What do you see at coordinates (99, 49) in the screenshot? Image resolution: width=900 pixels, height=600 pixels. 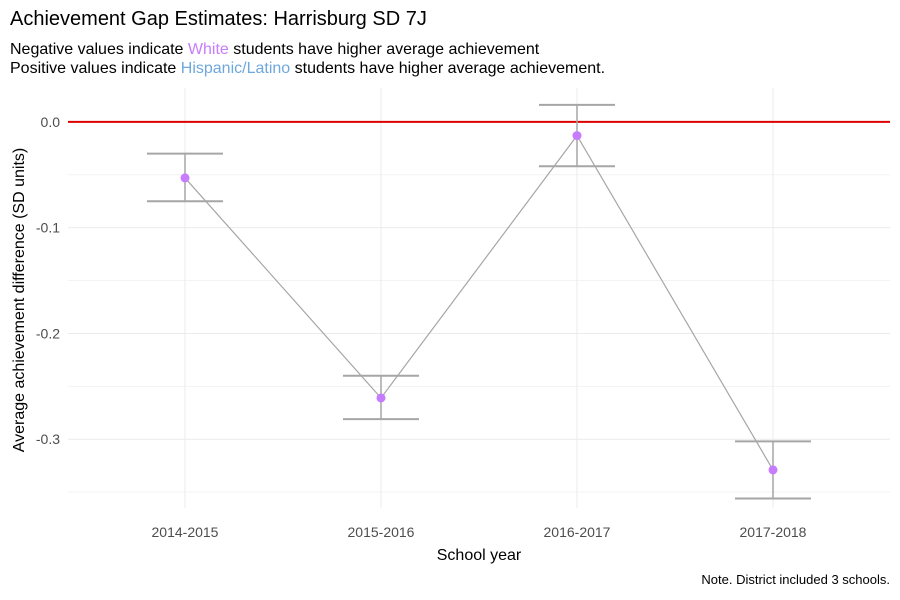 I see `subtitle-line-1-prefix: Negative values indicate` at bounding box center [99, 49].